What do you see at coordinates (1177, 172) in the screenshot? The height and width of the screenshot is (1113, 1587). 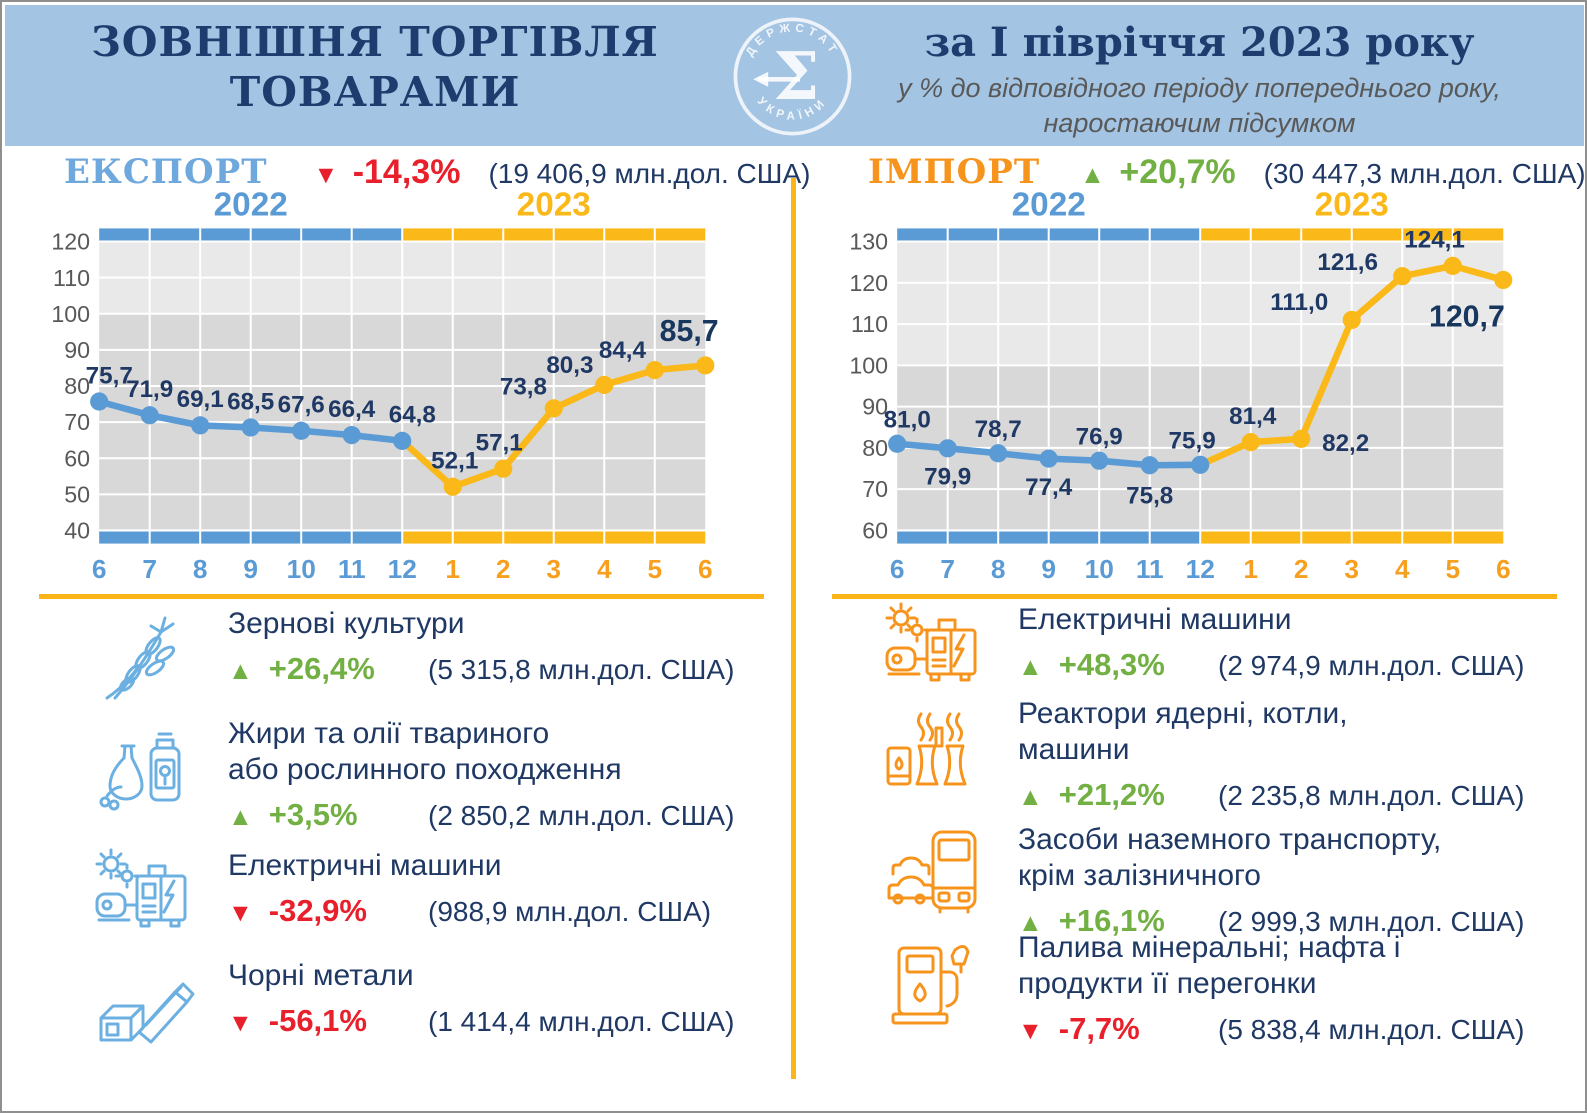 I see `import-change-value: +20,7%` at bounding box center [1177, 172].